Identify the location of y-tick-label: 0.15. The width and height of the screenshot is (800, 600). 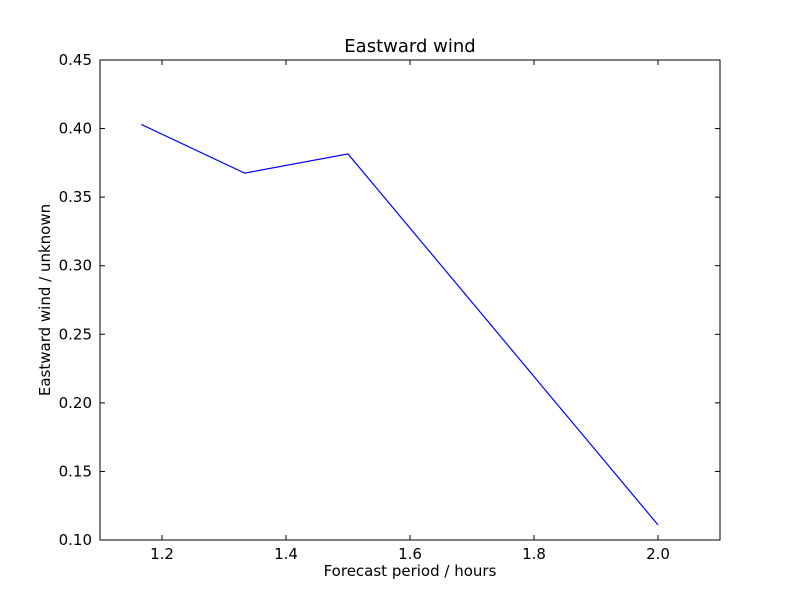
(75, 471).